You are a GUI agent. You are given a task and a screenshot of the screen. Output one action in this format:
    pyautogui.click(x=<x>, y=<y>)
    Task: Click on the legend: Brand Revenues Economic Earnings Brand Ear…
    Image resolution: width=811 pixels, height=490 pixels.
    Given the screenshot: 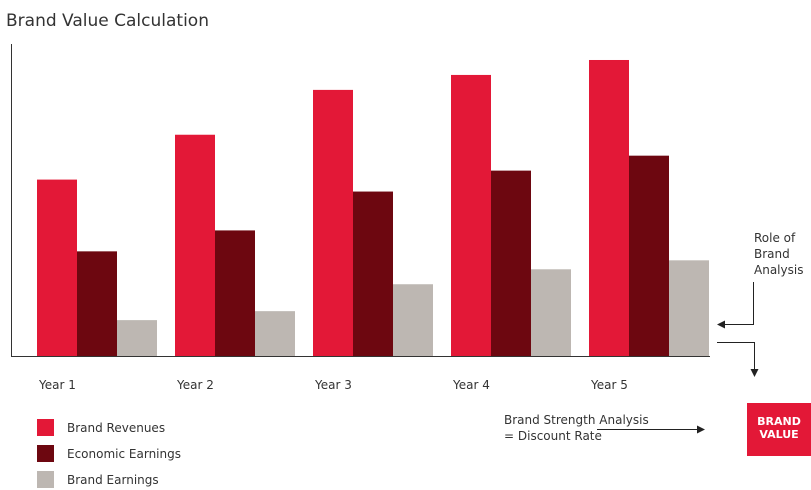 What is the action you would take?
    pyautogui.click(x=109, y=453)
    